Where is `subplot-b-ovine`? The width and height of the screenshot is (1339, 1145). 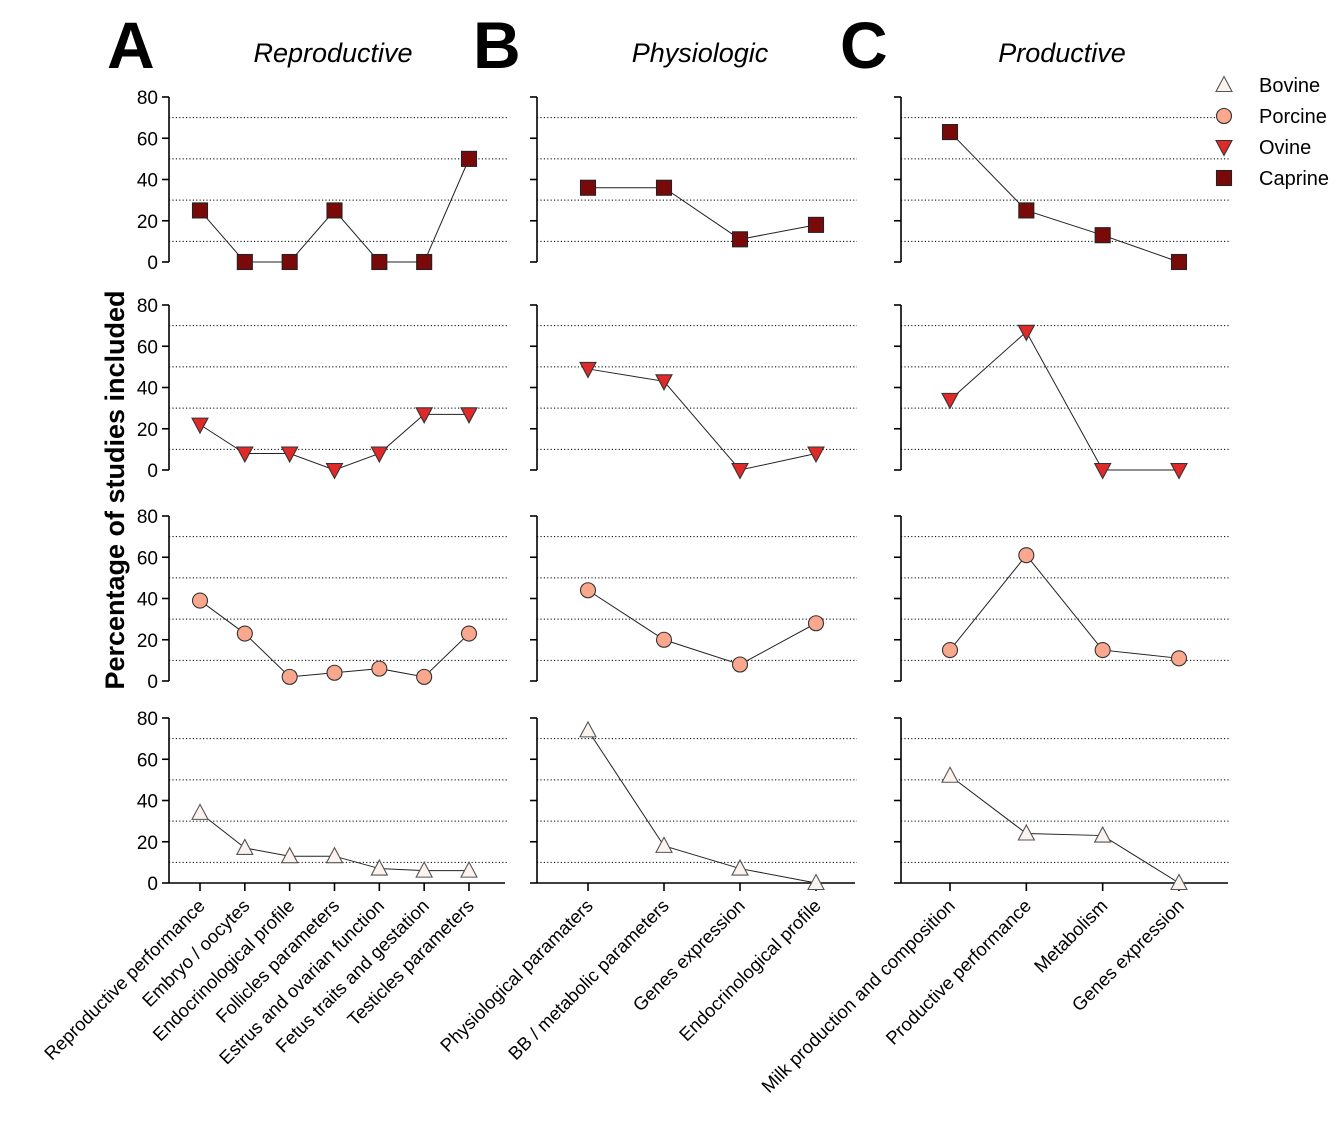
subplot-b-ovine is located at coordinates (693, 392).